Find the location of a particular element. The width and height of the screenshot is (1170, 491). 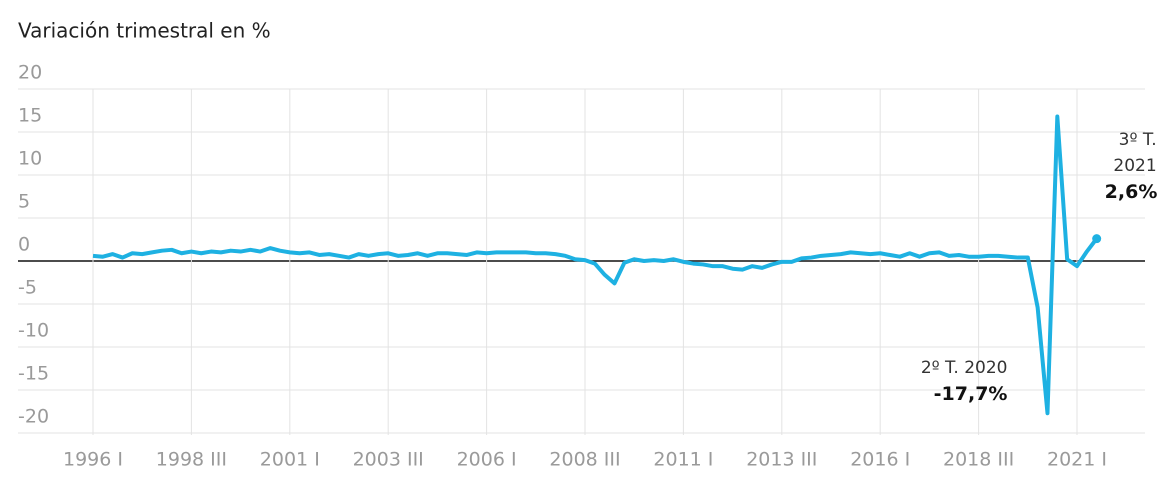

x-tick-label: 2021 I is located at coordinates (1077, 460).